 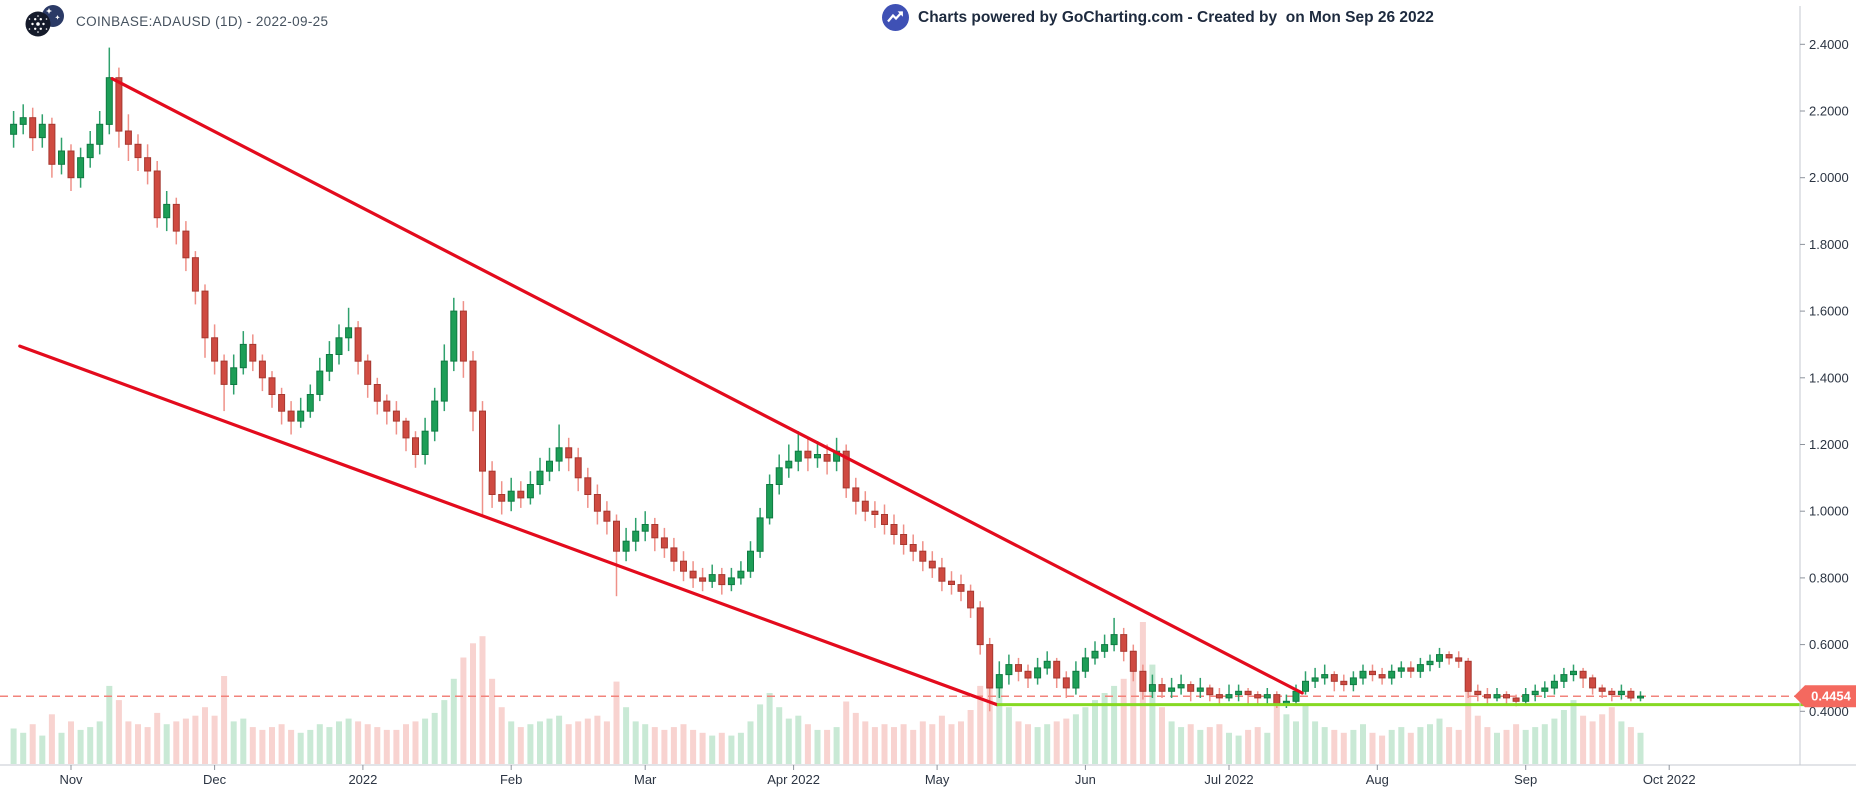 I want to click on time-tick-label: Aug, so click(x=1377, y=779).